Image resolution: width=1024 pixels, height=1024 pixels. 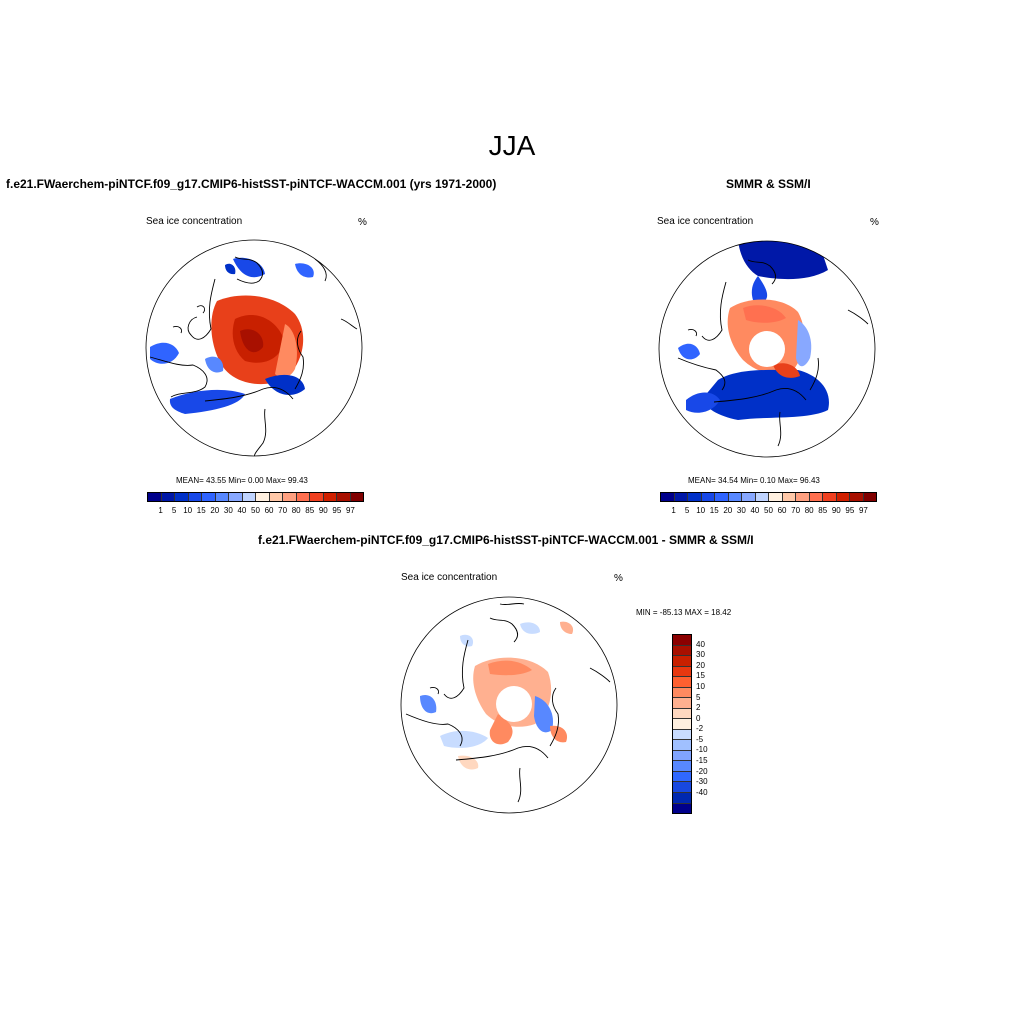 What do you see at coordinates (700, 729) in the screenshot?
I see `colorbar-tick-label: -2` at bounding box center [700, 729].